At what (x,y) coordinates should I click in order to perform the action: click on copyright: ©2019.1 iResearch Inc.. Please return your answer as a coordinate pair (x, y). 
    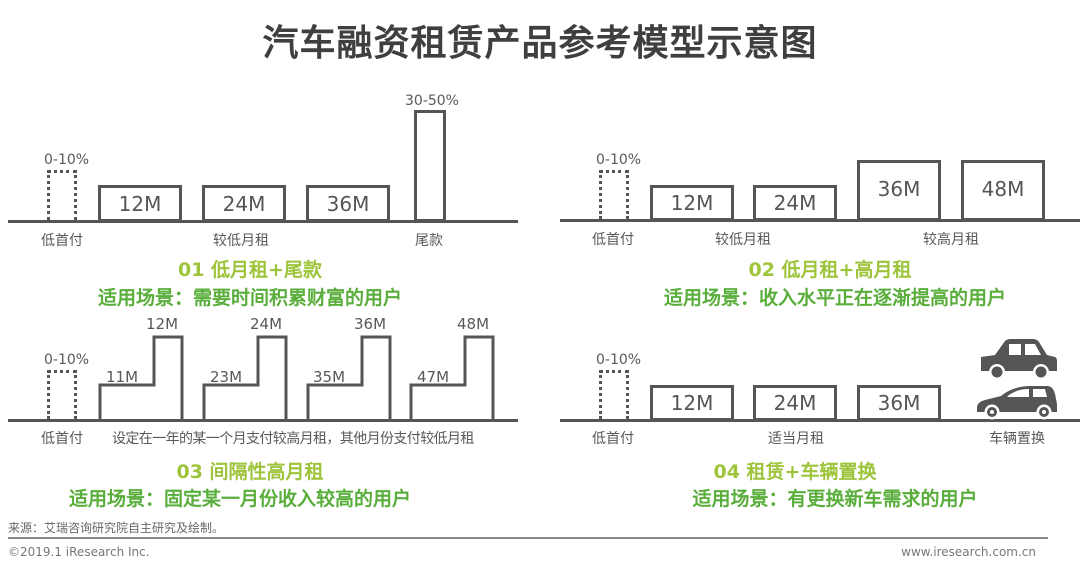
    Looking at the image, I should click on (79, 552).